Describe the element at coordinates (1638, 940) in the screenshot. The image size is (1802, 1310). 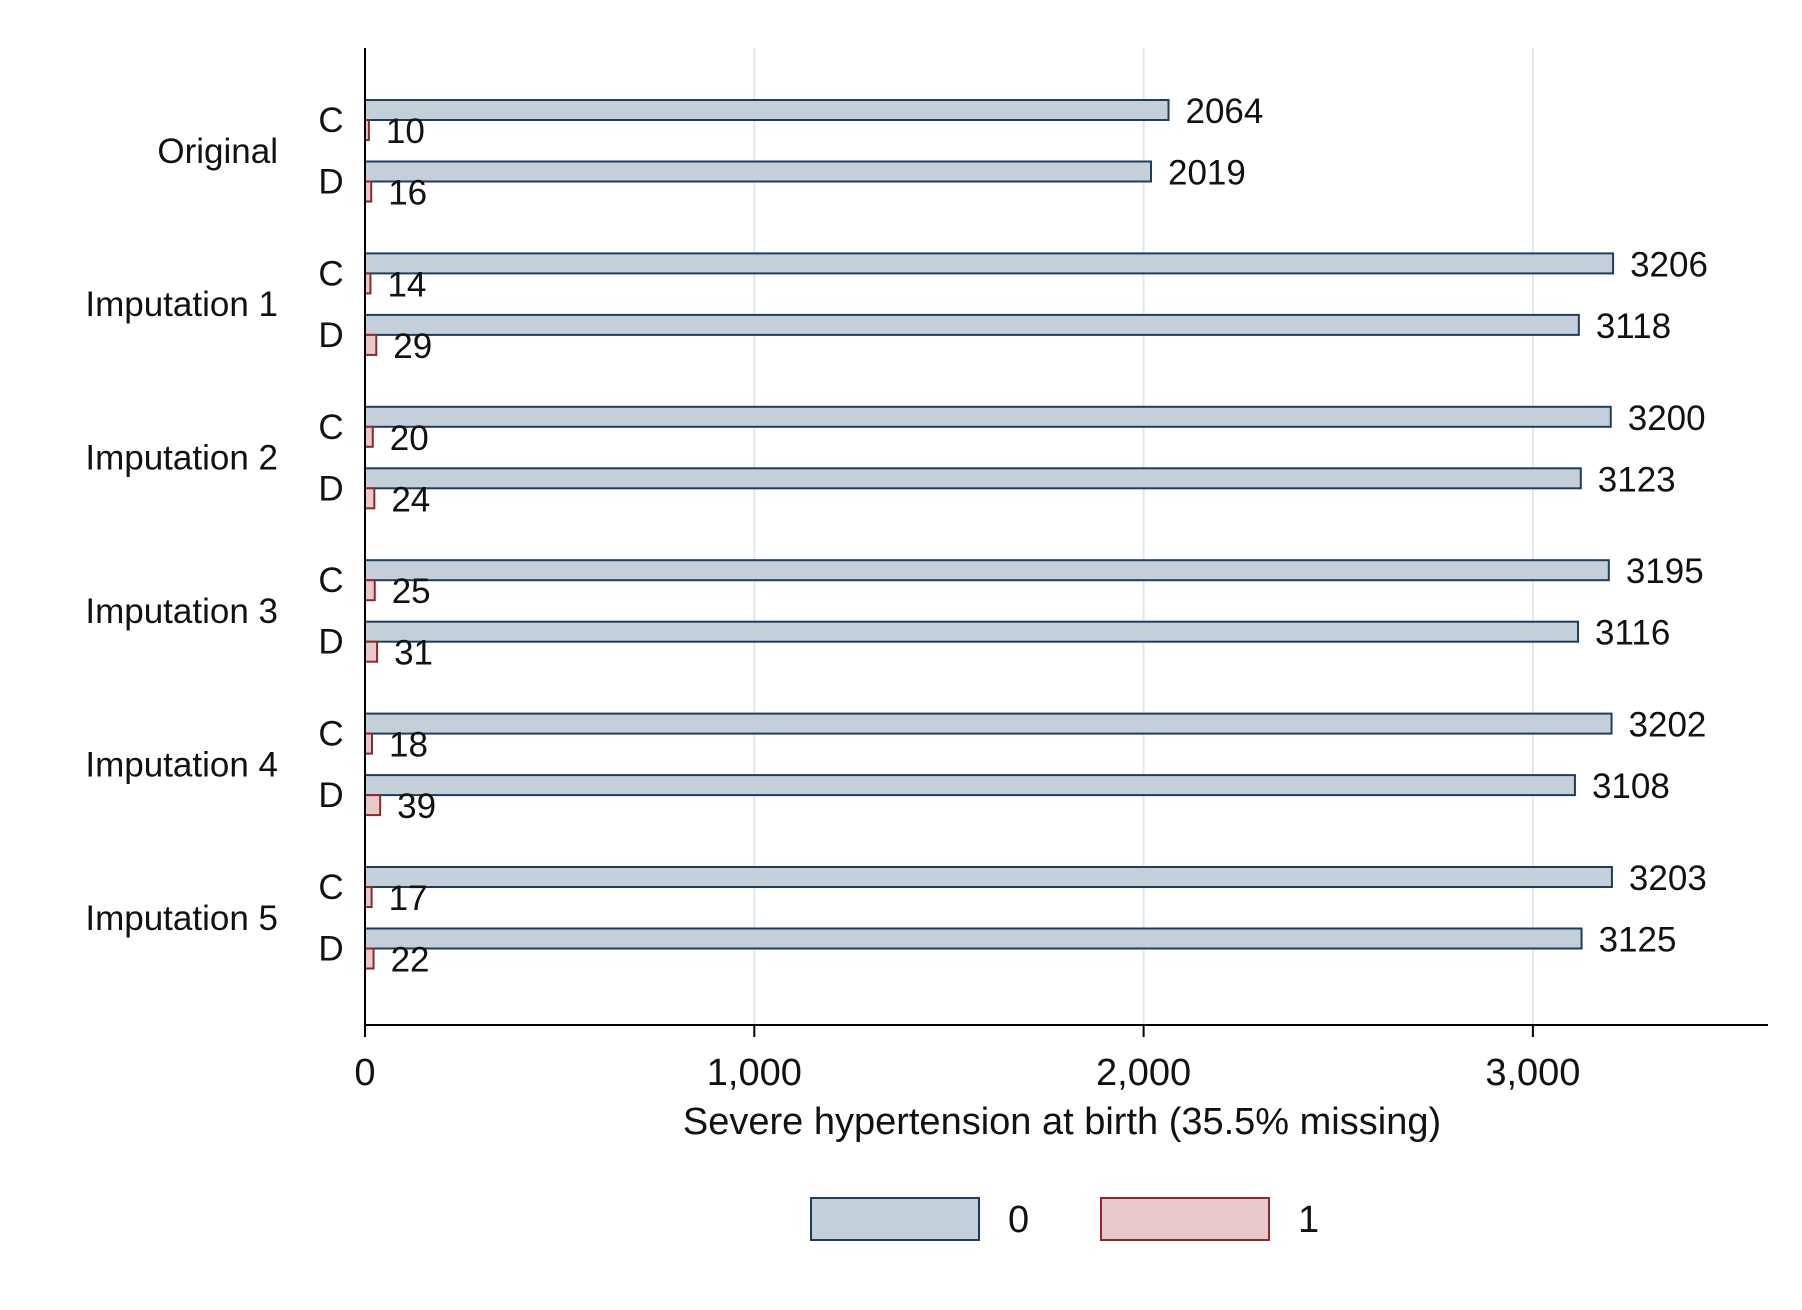
I see `data-label-series-0: 3125` at that location.